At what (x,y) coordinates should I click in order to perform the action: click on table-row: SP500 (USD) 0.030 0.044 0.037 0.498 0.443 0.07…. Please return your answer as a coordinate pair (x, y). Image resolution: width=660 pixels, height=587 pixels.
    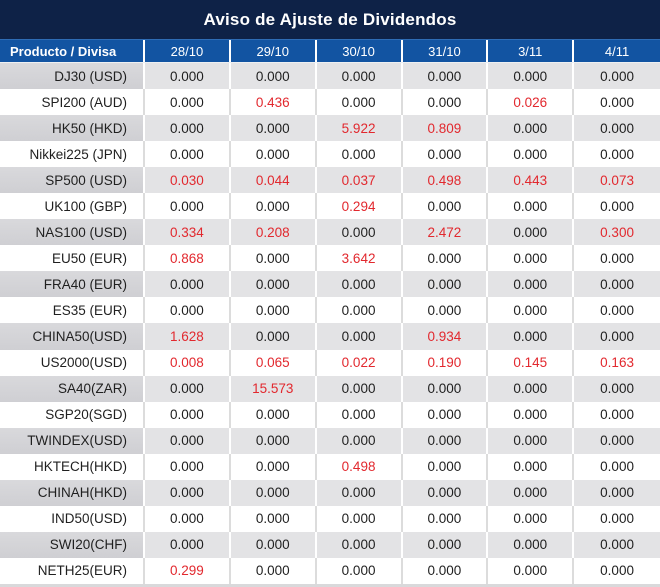
    Looking at the image, I should click on (330, 180).